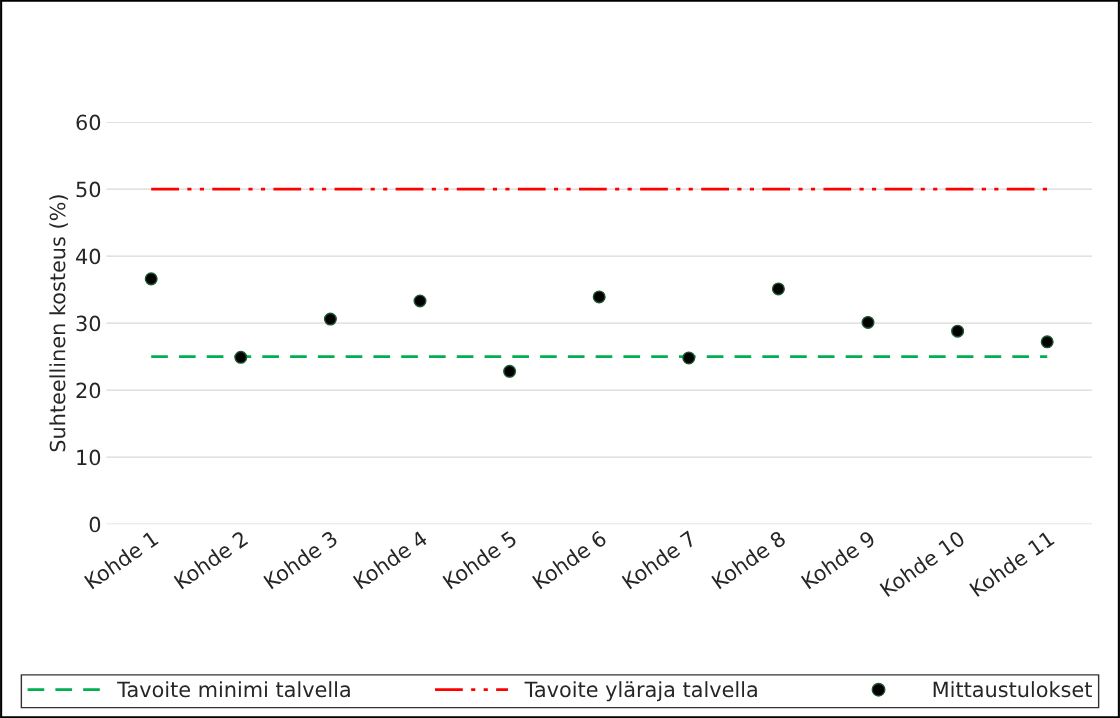 The image size is (1120, 718). Describe the element at coordinates (88, 256) in the screenshot. I see `y-tick-label: 40` at that location.